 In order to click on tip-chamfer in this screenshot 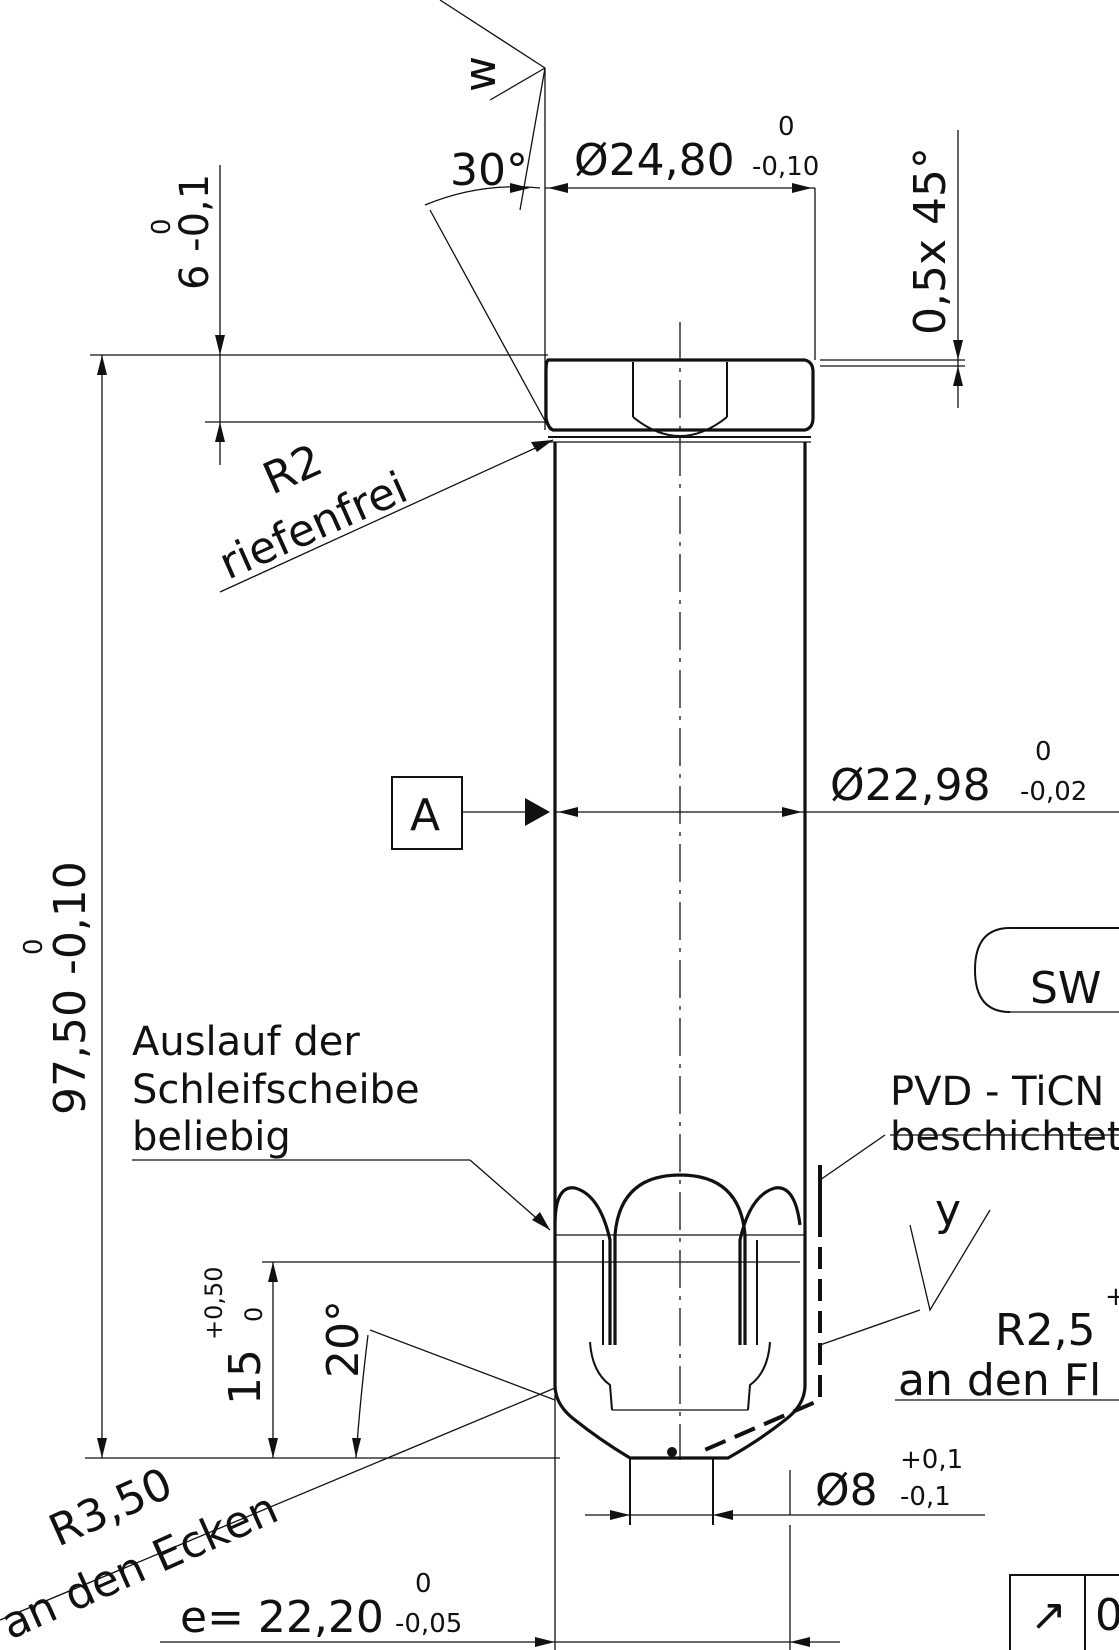, I will do `click(680, 1422)`.